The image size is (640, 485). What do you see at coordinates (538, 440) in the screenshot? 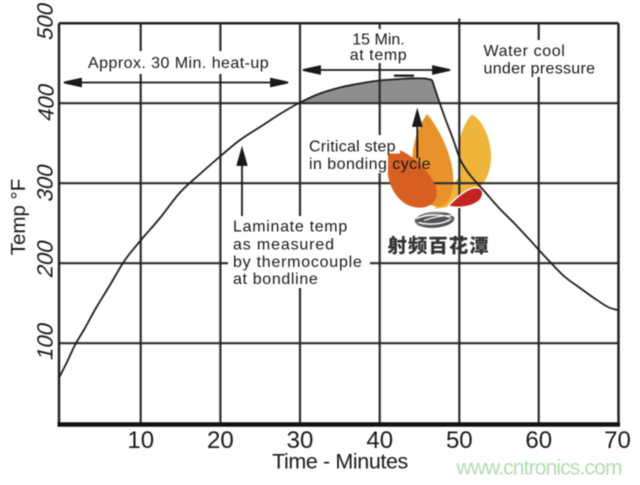
I see `svg-text: 60` at bounding box center [538, 440].